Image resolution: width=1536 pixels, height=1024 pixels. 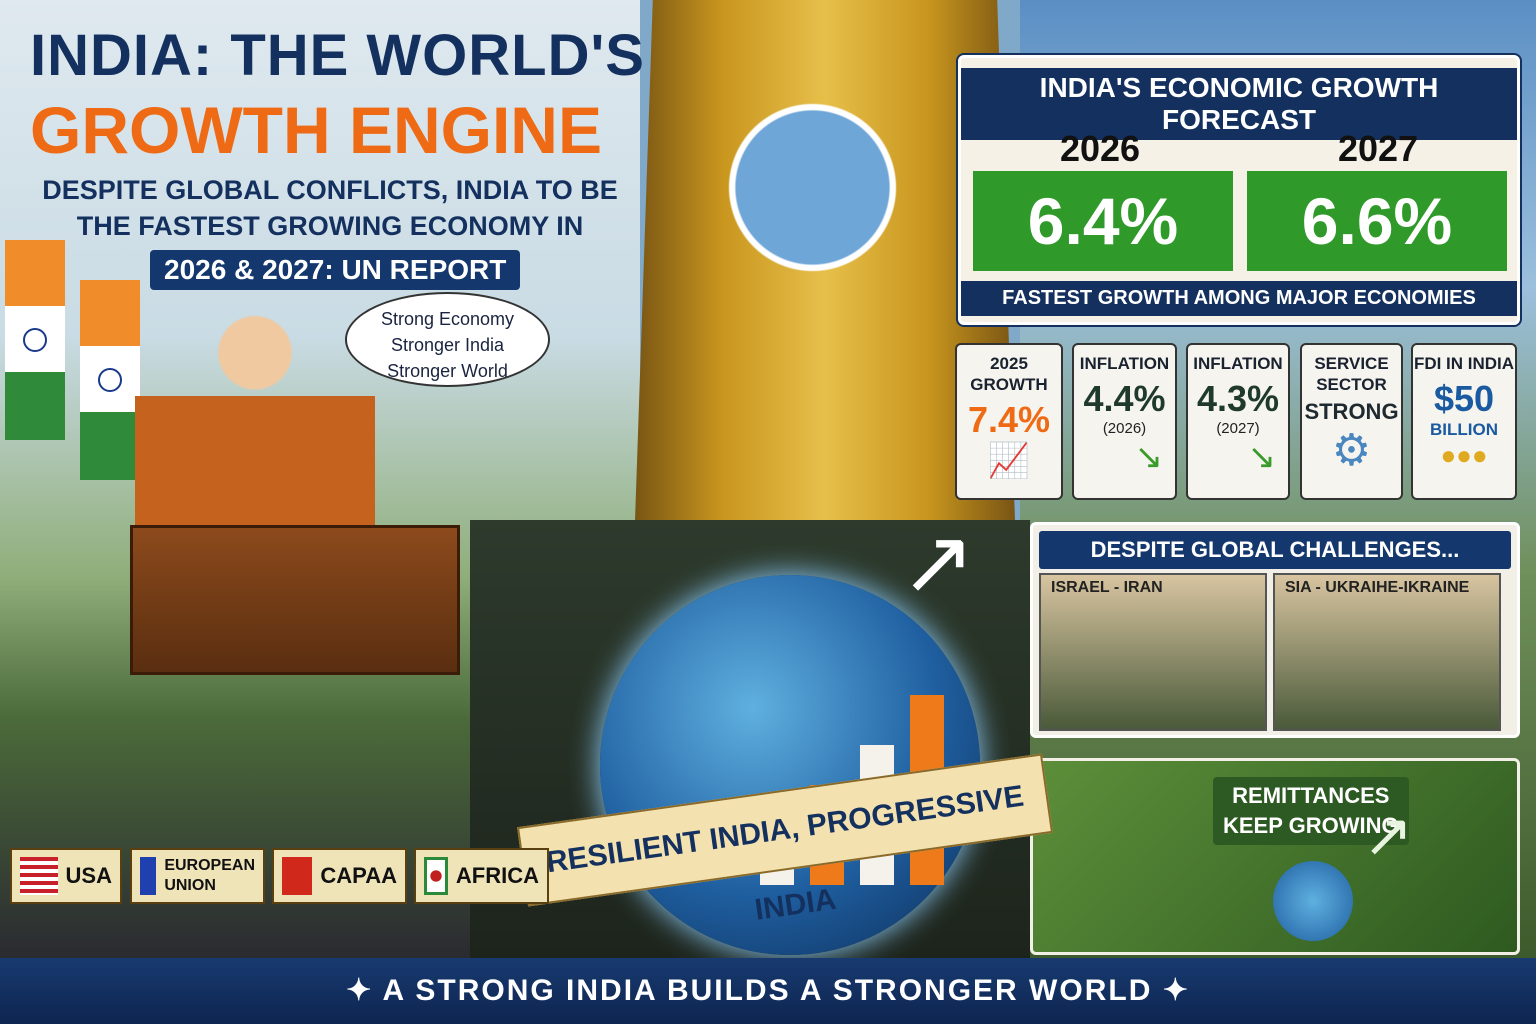 I want to click on bar-chart-up-icon: 📈, so click(x=1009, y=461).